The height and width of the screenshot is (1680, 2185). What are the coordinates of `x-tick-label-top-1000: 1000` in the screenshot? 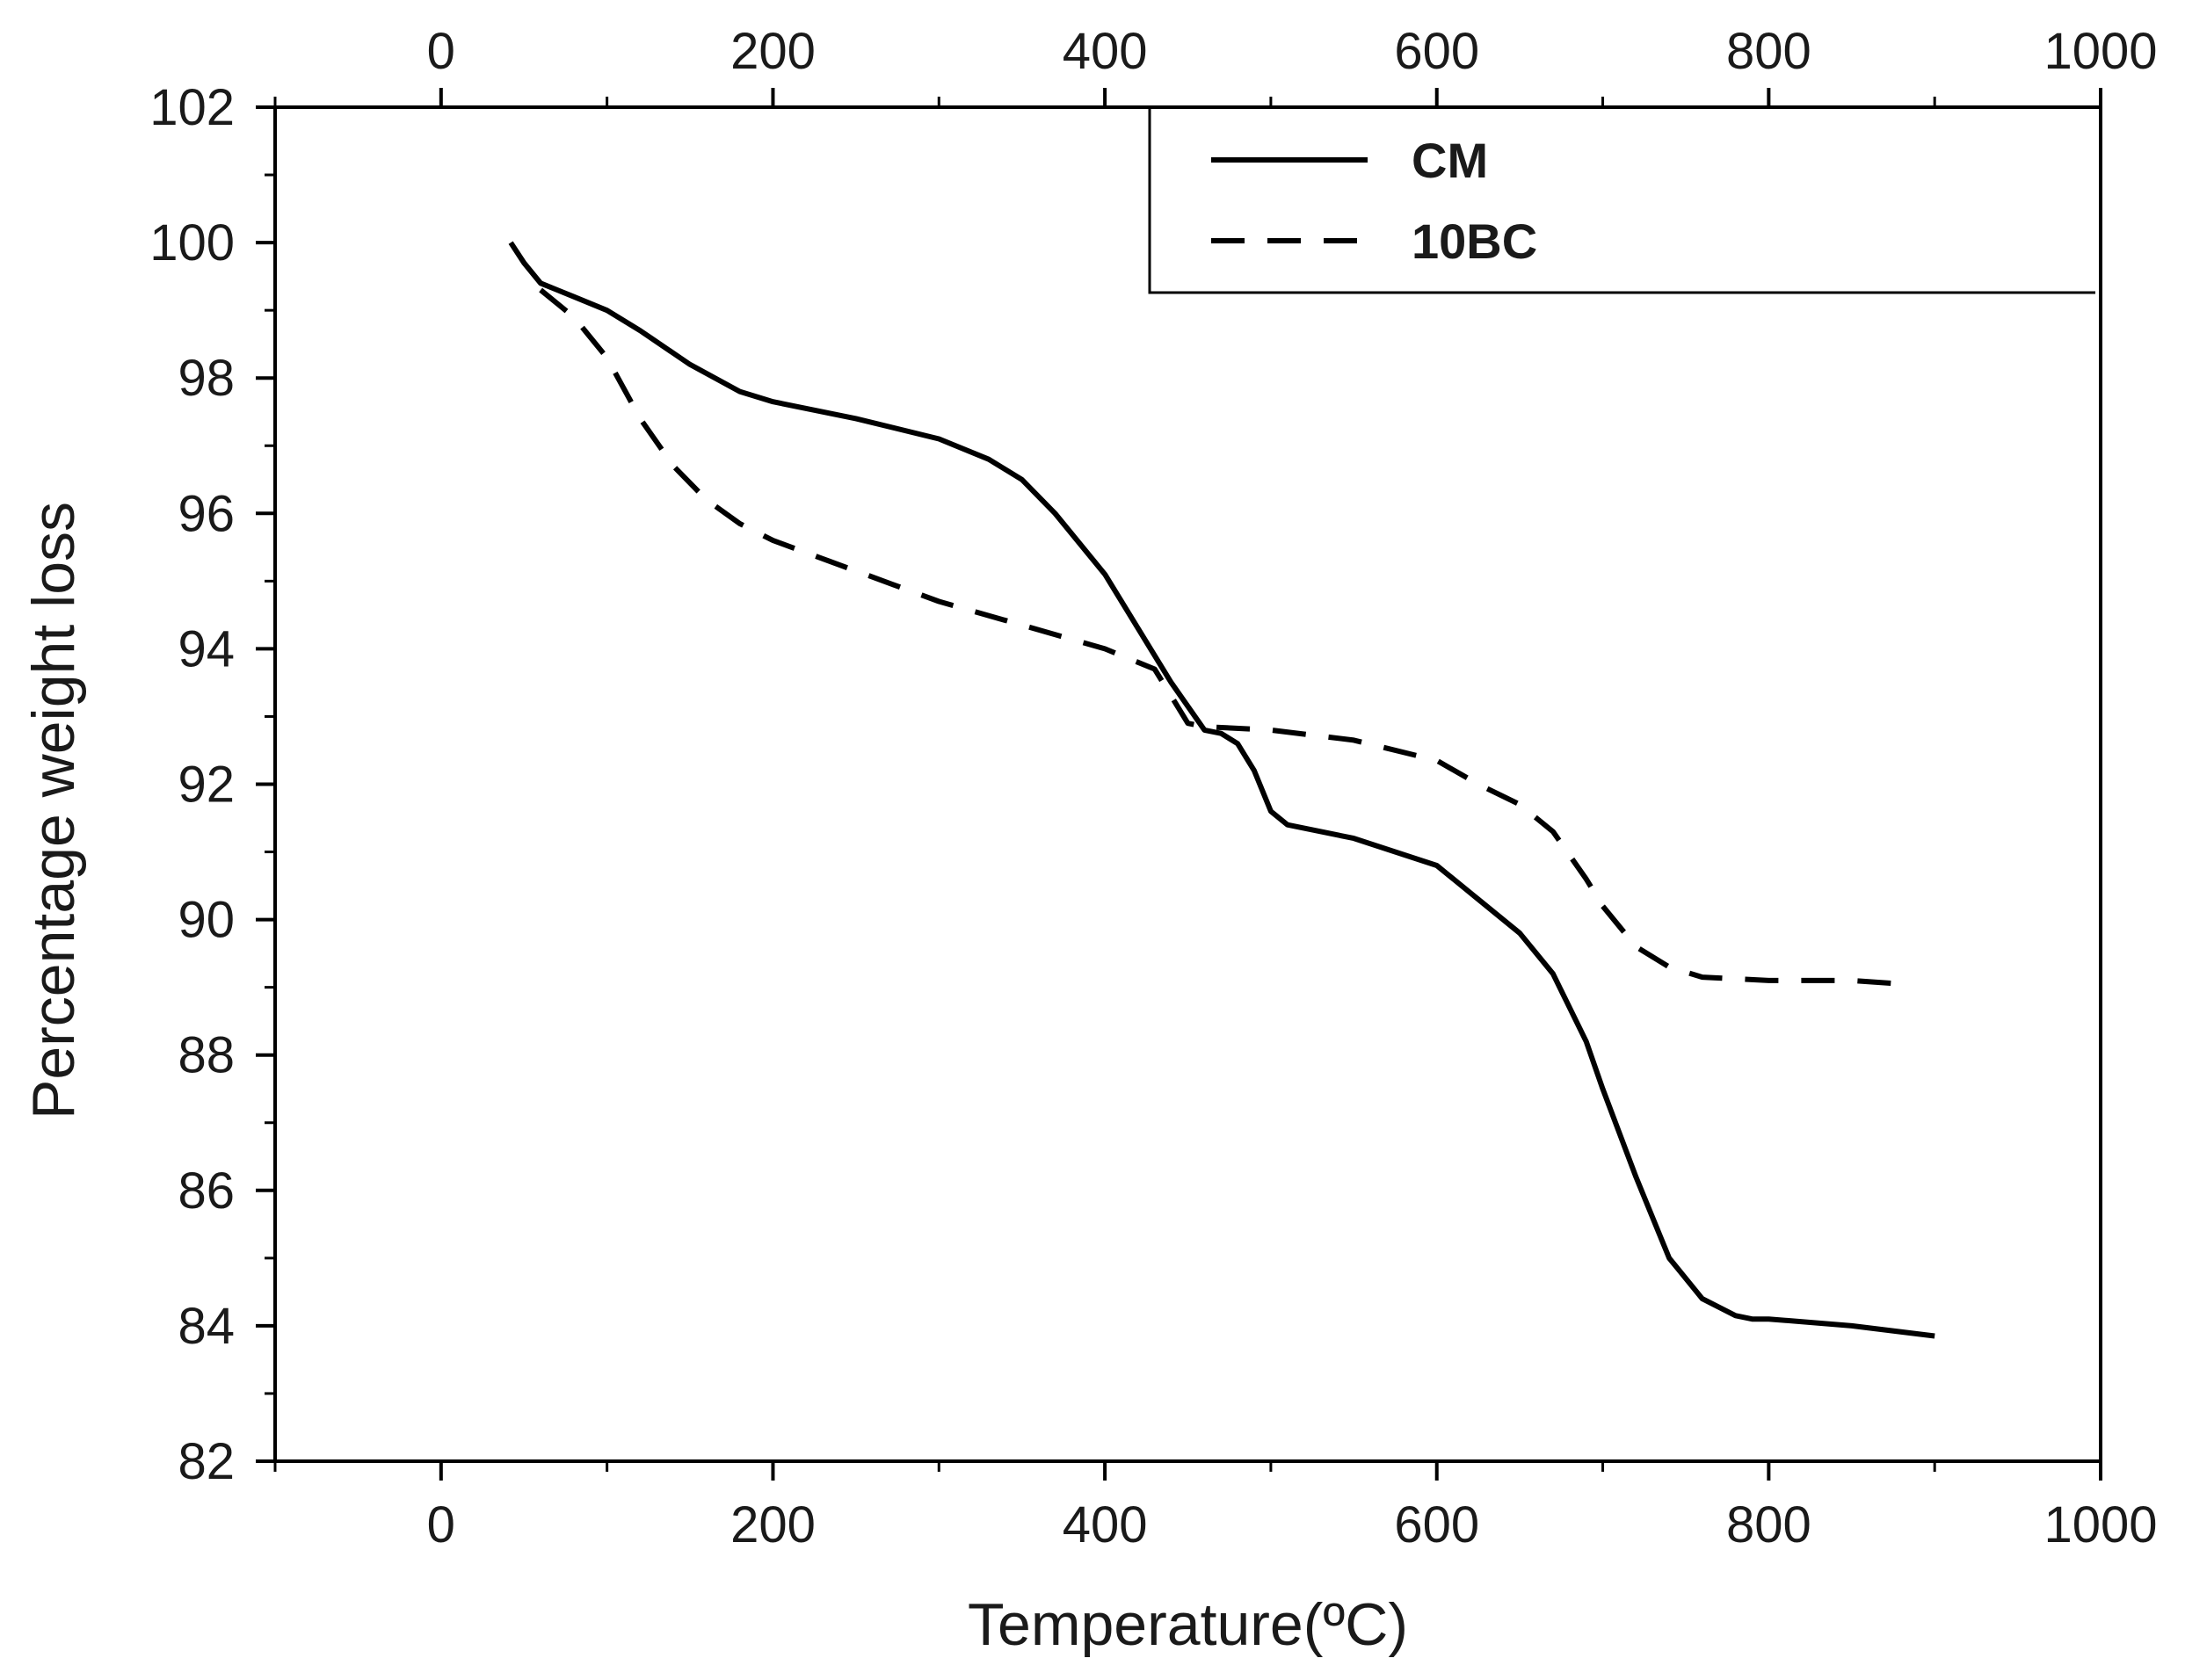 It's located at (2100, 51).